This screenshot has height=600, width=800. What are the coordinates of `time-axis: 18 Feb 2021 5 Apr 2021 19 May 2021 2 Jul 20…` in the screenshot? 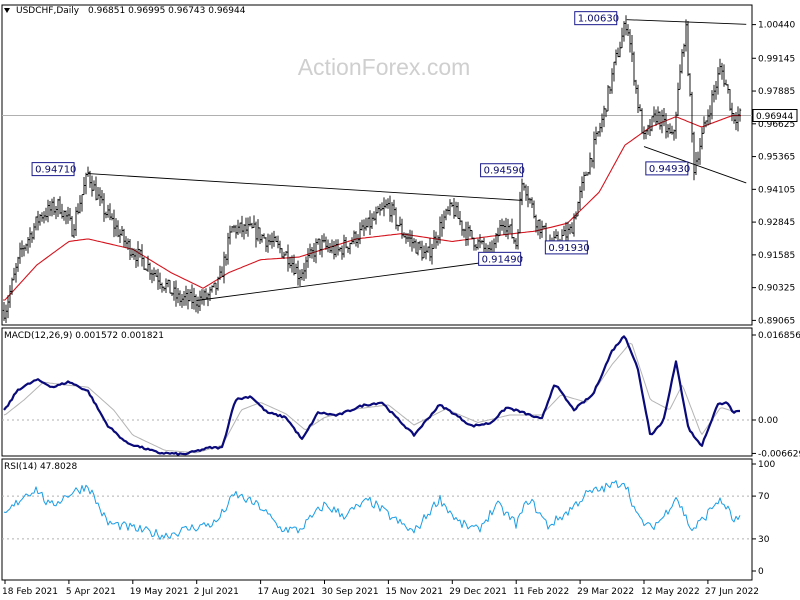 It's located at (380, 588).